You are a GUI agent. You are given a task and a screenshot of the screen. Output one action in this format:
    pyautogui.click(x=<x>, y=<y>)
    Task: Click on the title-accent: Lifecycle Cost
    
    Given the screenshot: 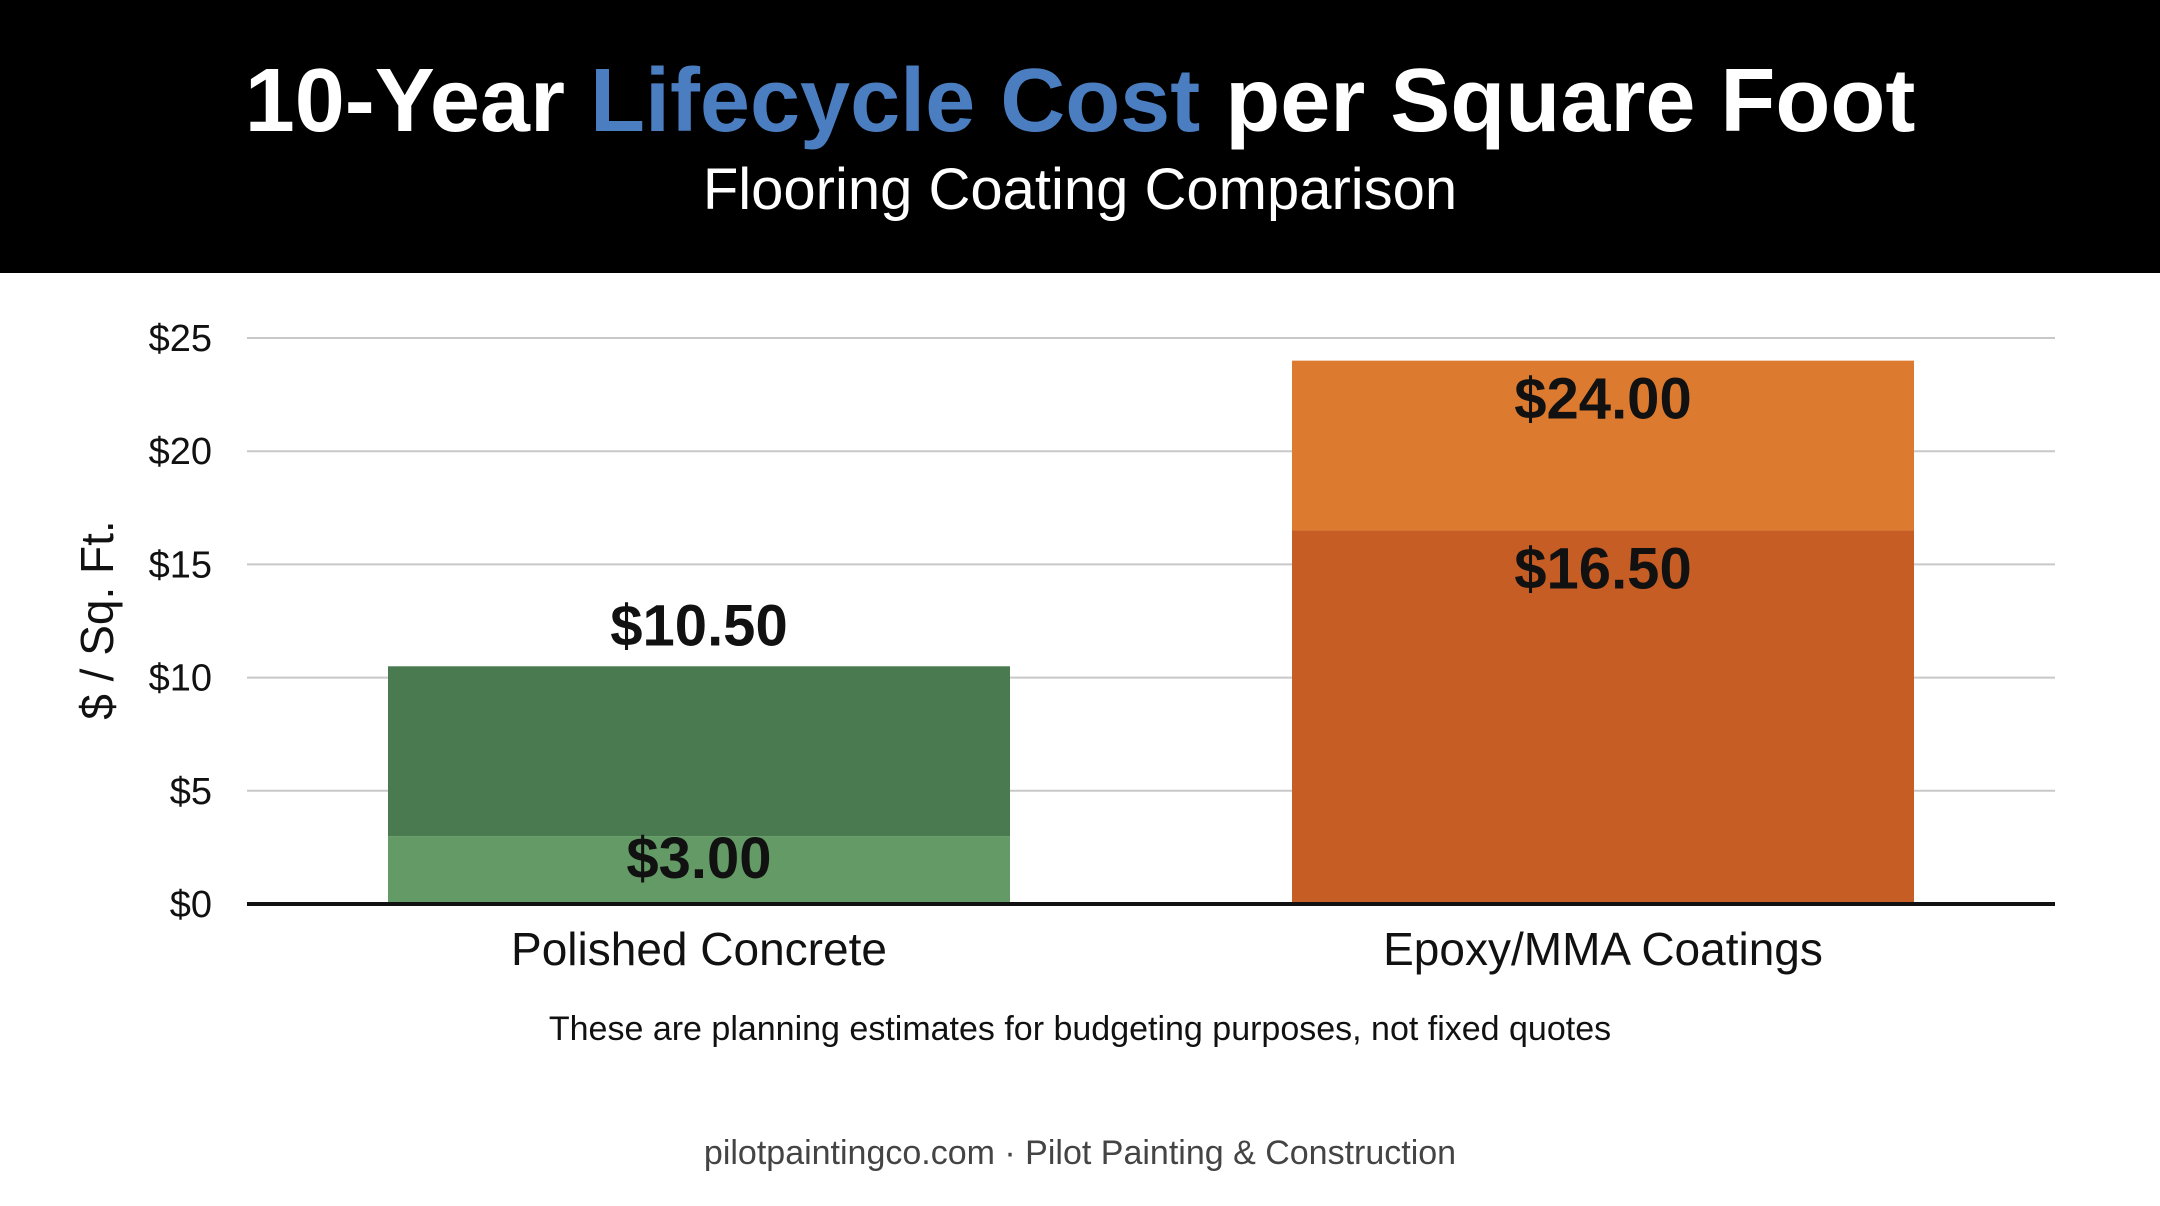 What is the action you would take?
    pyautogui.click(x=895, y=101)
    